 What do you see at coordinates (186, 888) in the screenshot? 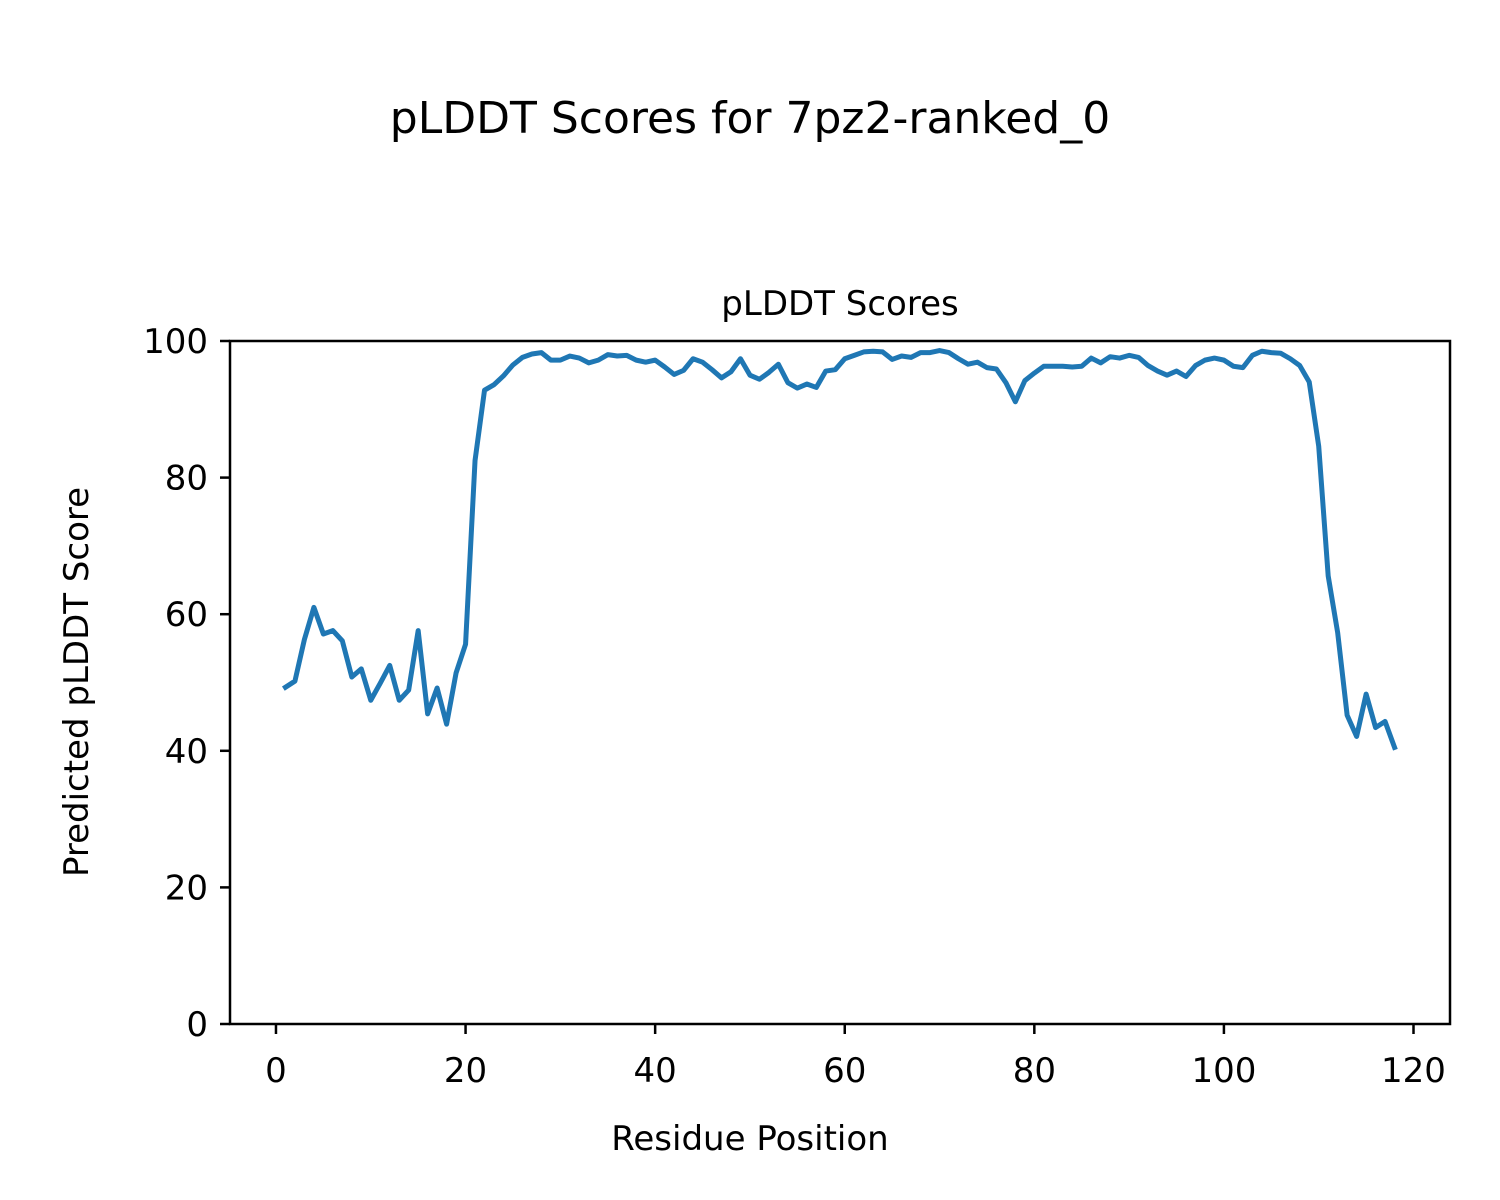
I see `y-tick-label: 20` at bounding box center [186, 888].